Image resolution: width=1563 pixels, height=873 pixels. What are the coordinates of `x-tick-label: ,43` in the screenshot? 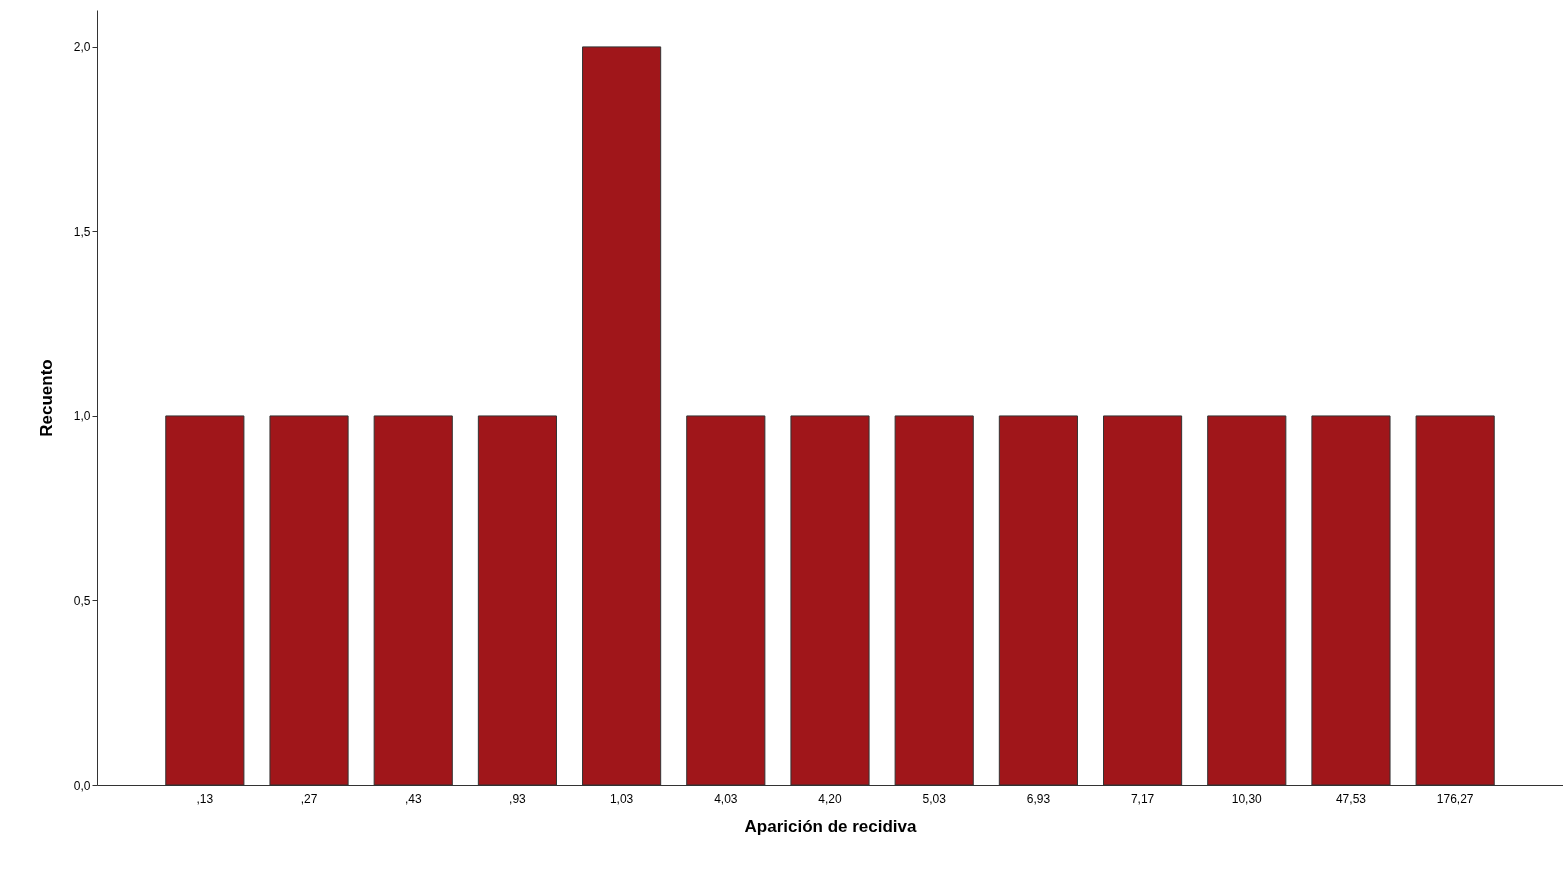 It's located at (413, 798).